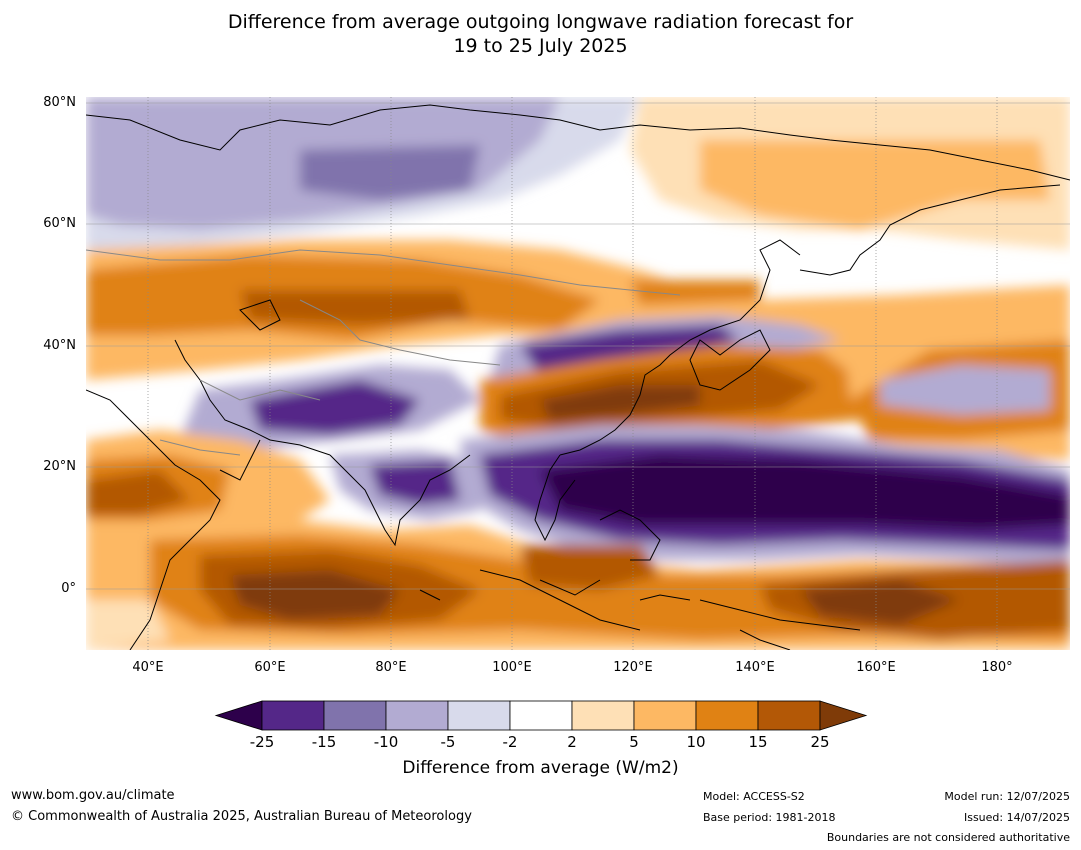 The height and width of the screenshot is (850, 1081). I want to click on colorbar-tick-m2: -2, so click(510, 742).